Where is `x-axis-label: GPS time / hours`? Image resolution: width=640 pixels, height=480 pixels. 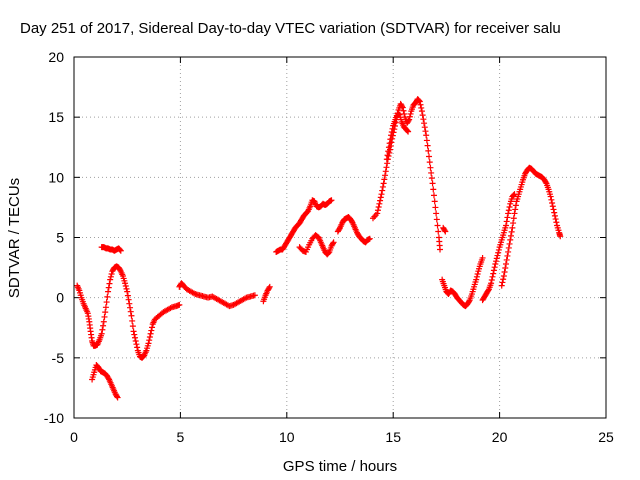 x-axis-label: GPS time / hours is located at coordinates (340, 466).